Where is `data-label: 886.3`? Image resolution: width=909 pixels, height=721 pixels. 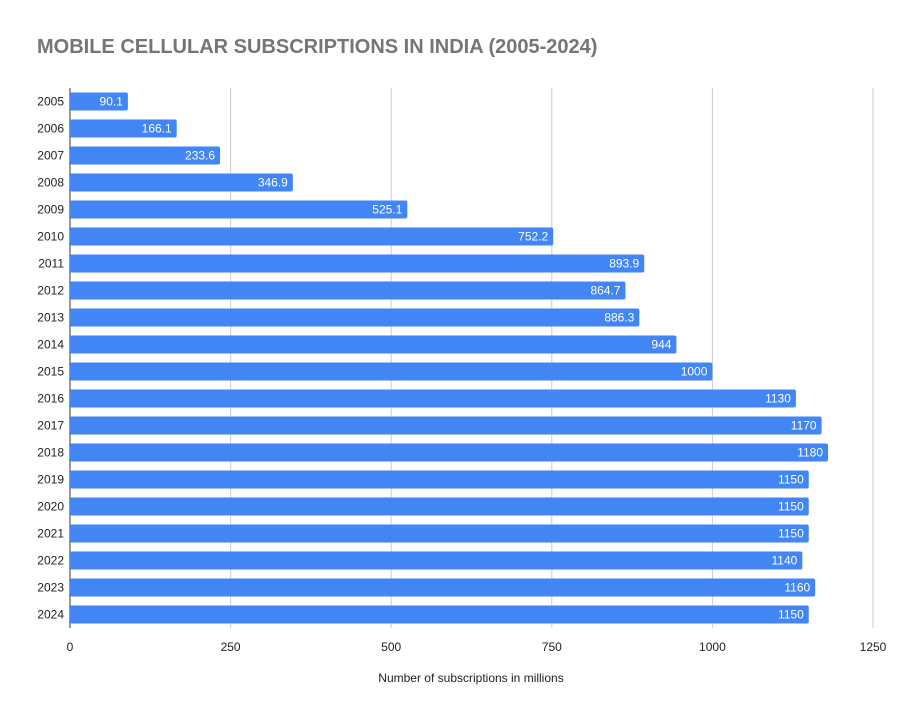
data-label: 886.3 is located at coordinates (619, 318).